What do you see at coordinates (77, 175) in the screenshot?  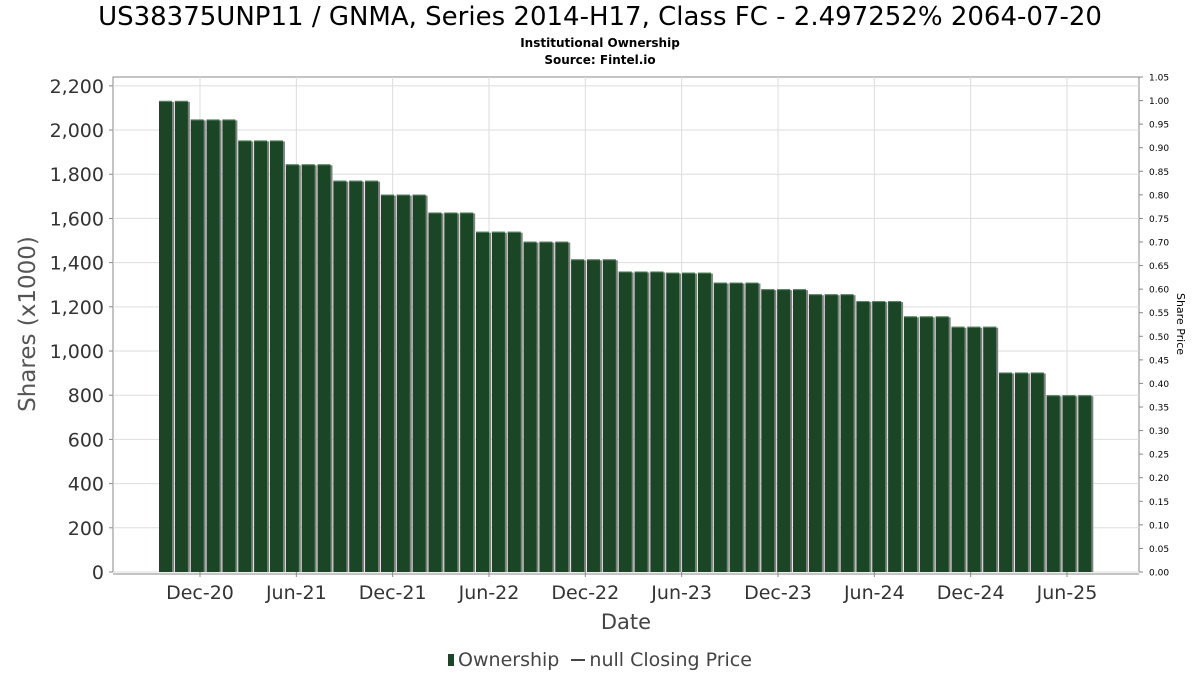 I see `y-tick-label: 1,800` at bounding box center [77, 175].